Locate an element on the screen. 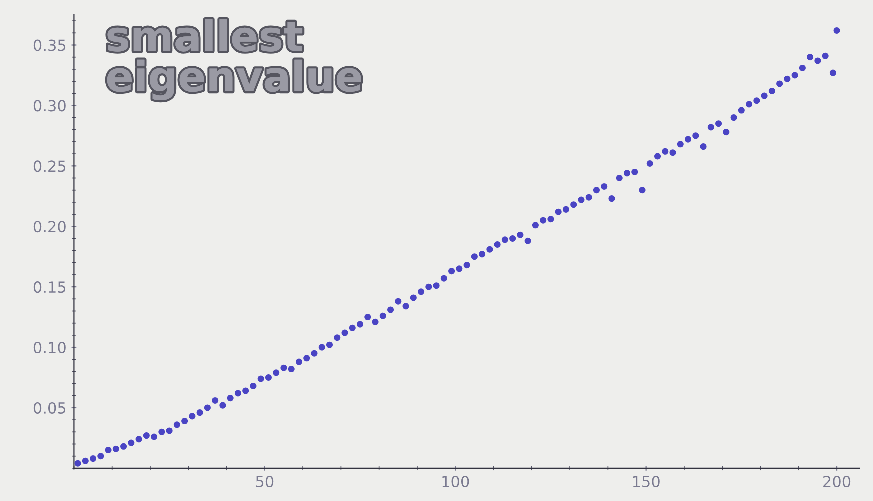 The height and width of the screenshot is (501, 873). annotation: smallest eigenvalue is located at coordinates (234, 60).